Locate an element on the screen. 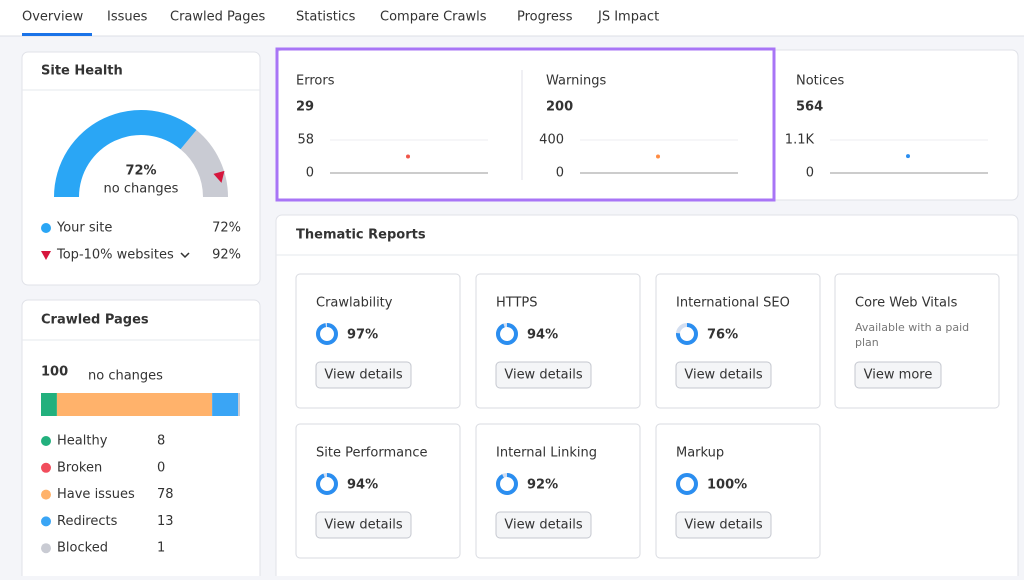 This screenshot has height=580, width=1024. legend-label: Your site is located at coordinates (84, 228).